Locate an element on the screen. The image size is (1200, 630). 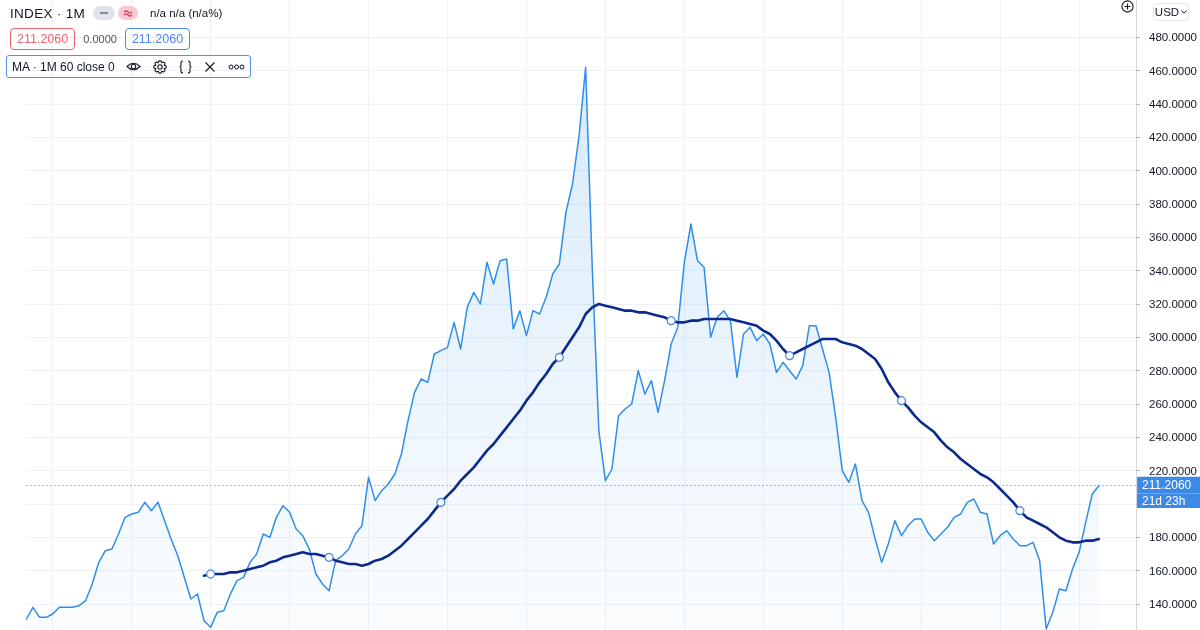
y-tick-label: 260.0000 is located at coordinates (1173, 404).